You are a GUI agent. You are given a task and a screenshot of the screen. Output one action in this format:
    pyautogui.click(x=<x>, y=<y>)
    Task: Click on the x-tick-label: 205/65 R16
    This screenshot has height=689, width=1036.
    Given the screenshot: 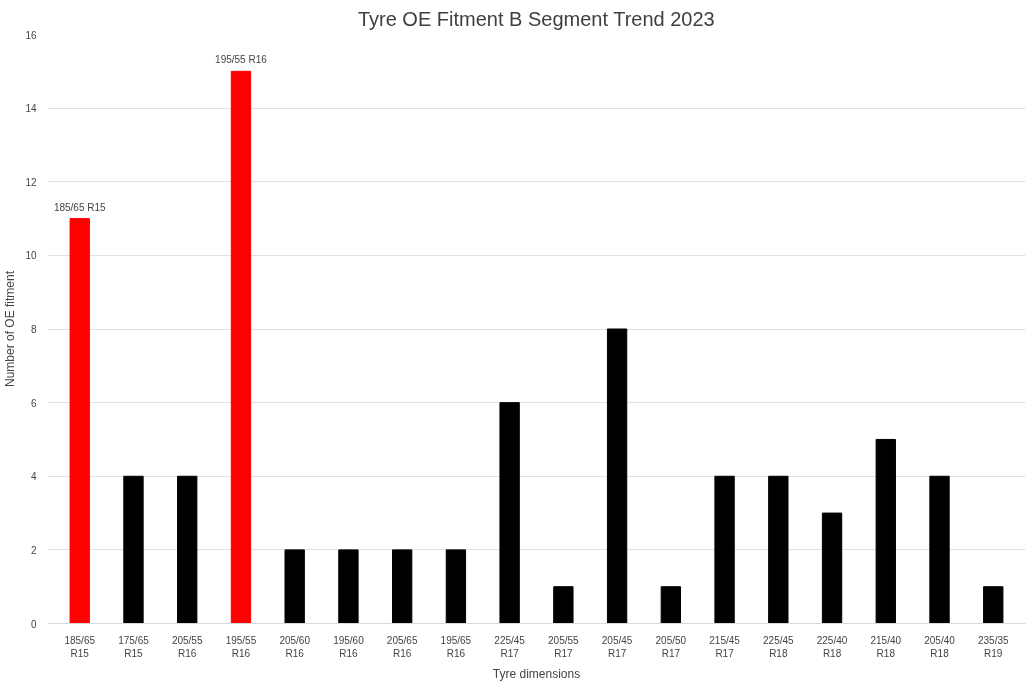 What is the action you would take?
    pyautogui.click(x=402, y=646)
    